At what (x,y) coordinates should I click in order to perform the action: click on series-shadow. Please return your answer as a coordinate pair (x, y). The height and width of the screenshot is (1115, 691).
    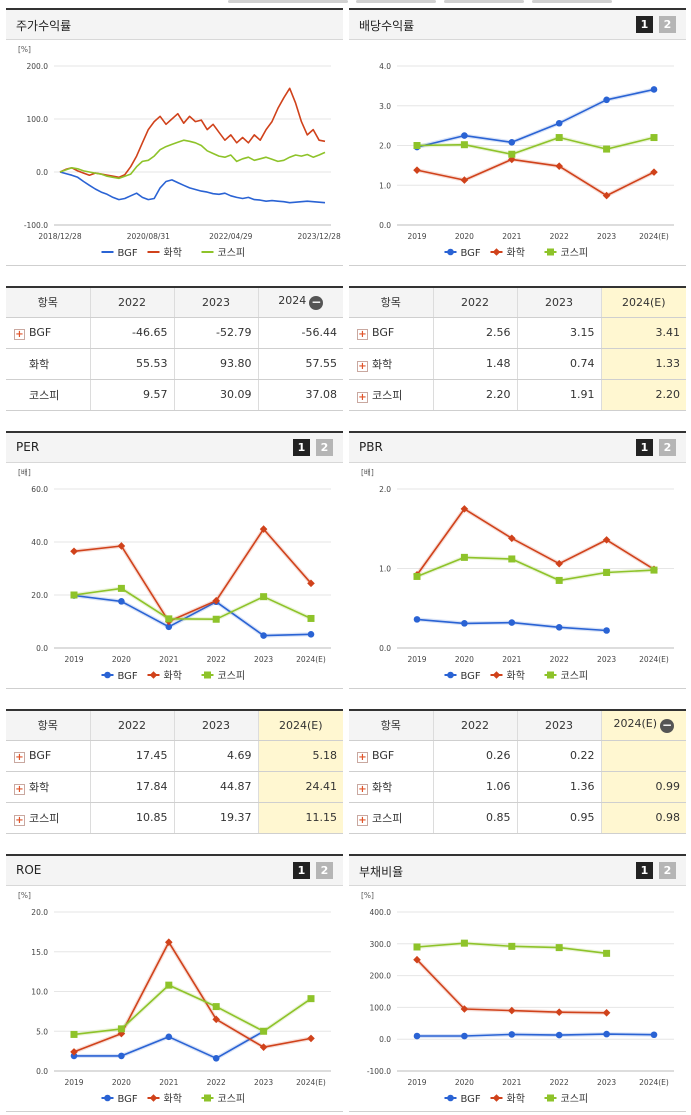
    Looking at the image, I should click on (535, 541).